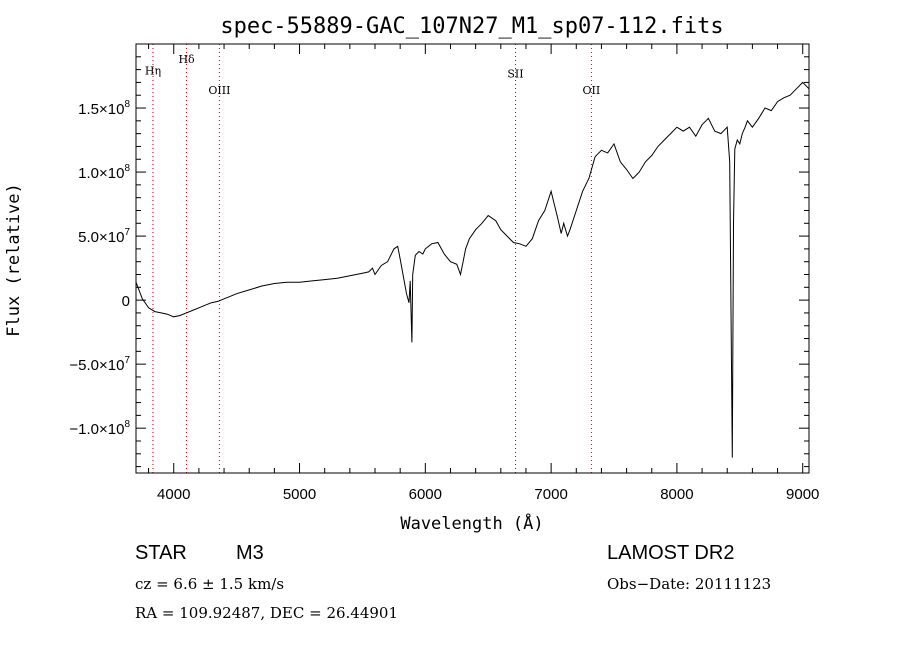 This screenshot has width=900, height=655. I want to click on coordinates: RA = 109.92487, DEC = 26.44901, so click(267, 613).